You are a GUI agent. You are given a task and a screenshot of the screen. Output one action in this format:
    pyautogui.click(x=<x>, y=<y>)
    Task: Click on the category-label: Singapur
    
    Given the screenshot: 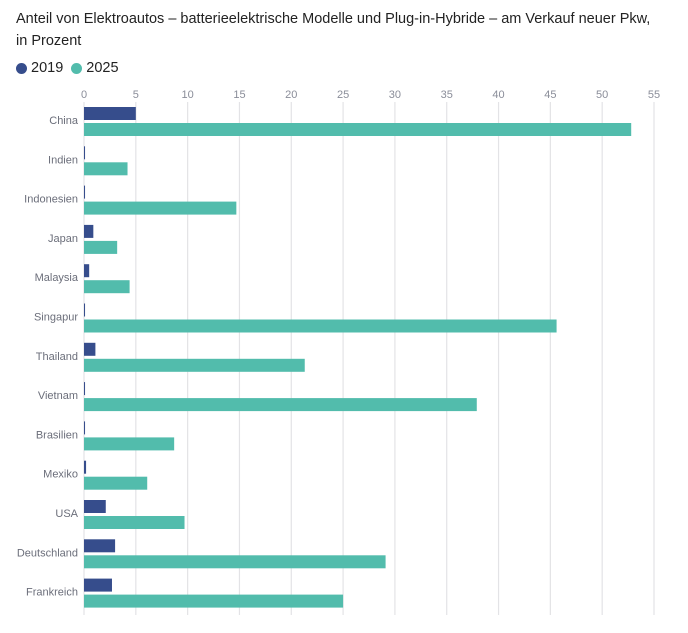 What is the action you would take?
    pyautogui.click(x=56, y=318)
    